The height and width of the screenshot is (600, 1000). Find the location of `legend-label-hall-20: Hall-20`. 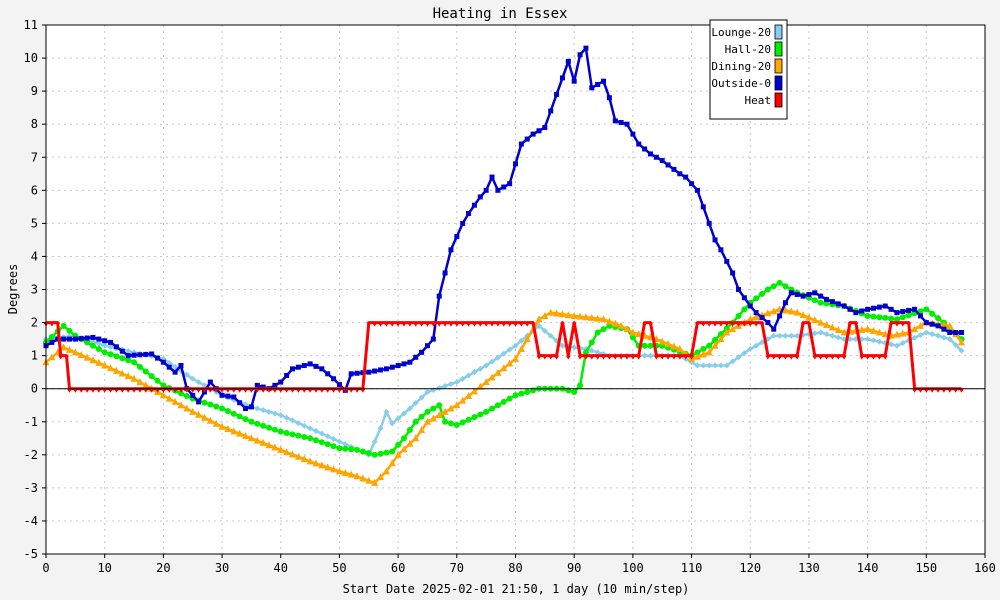

legend-label-hall-20: Hall-20 is located at coordinates (748, 49).